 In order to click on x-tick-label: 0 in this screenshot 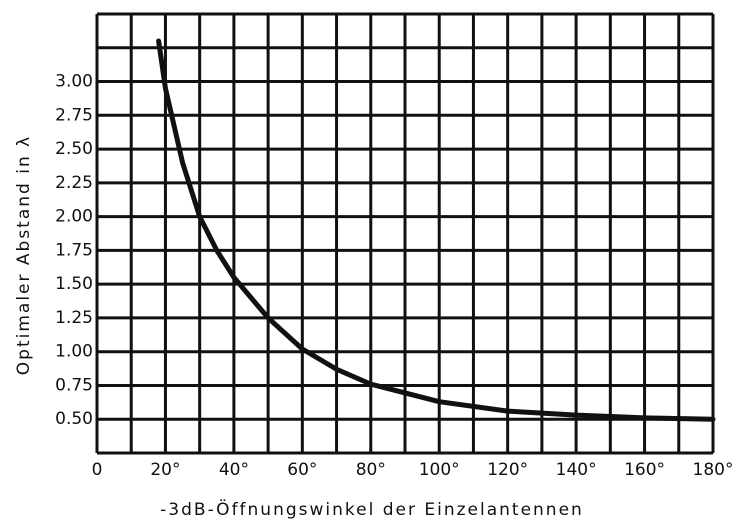, I will do `click(97, 470)`.